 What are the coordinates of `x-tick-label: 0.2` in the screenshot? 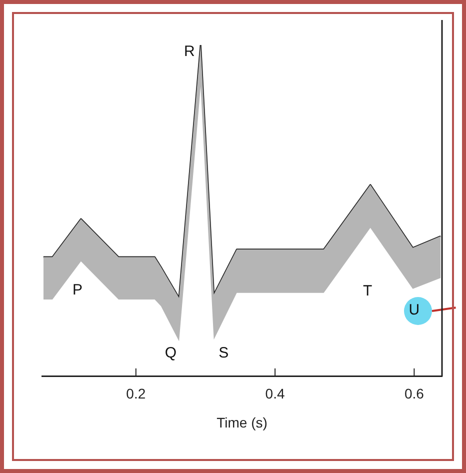 It's located at (136, 394).